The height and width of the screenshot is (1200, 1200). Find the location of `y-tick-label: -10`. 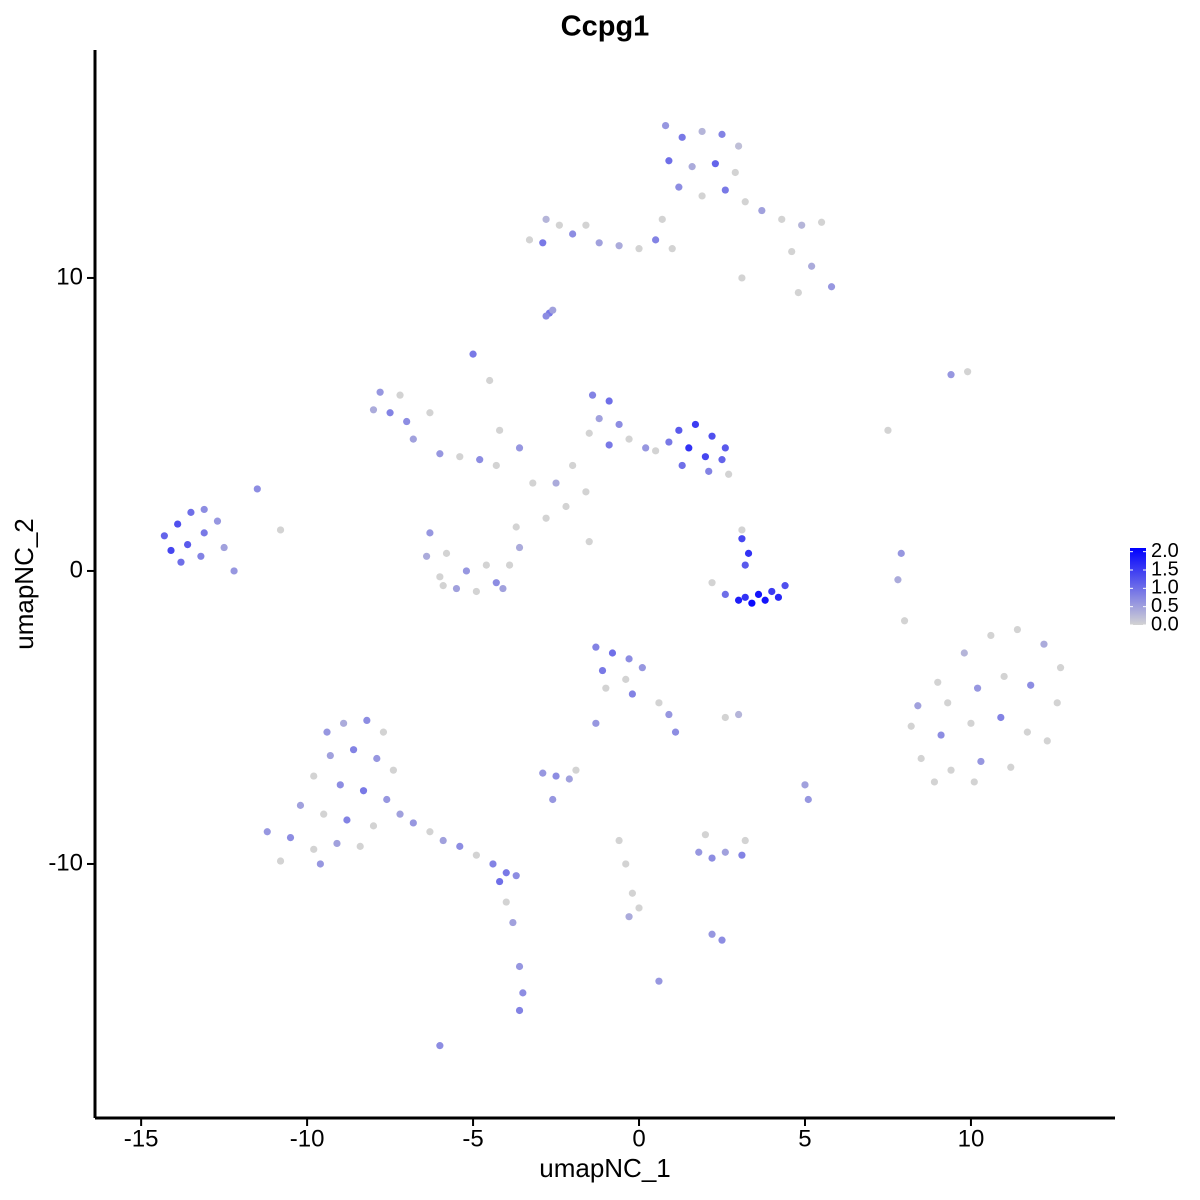

y-tick-label: -10 is located at coordinates (65, 862).